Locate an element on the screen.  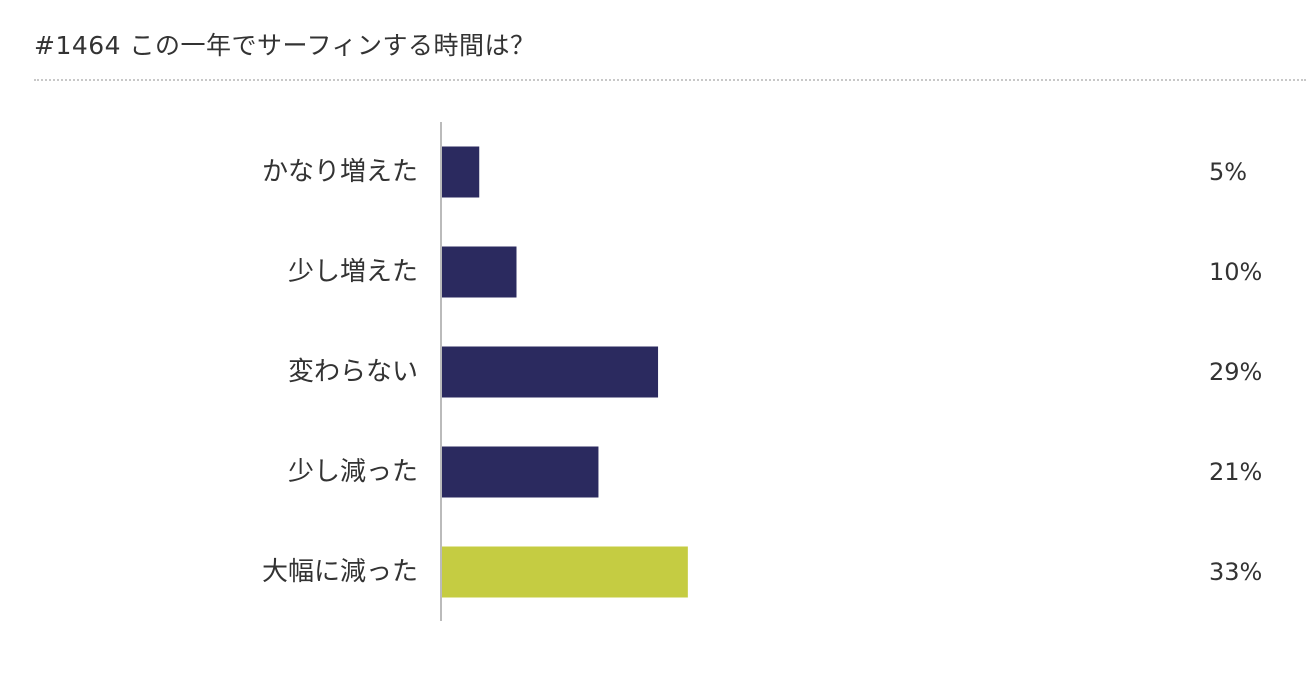
category-label: 変わらない is located at coordinates (353, 372).